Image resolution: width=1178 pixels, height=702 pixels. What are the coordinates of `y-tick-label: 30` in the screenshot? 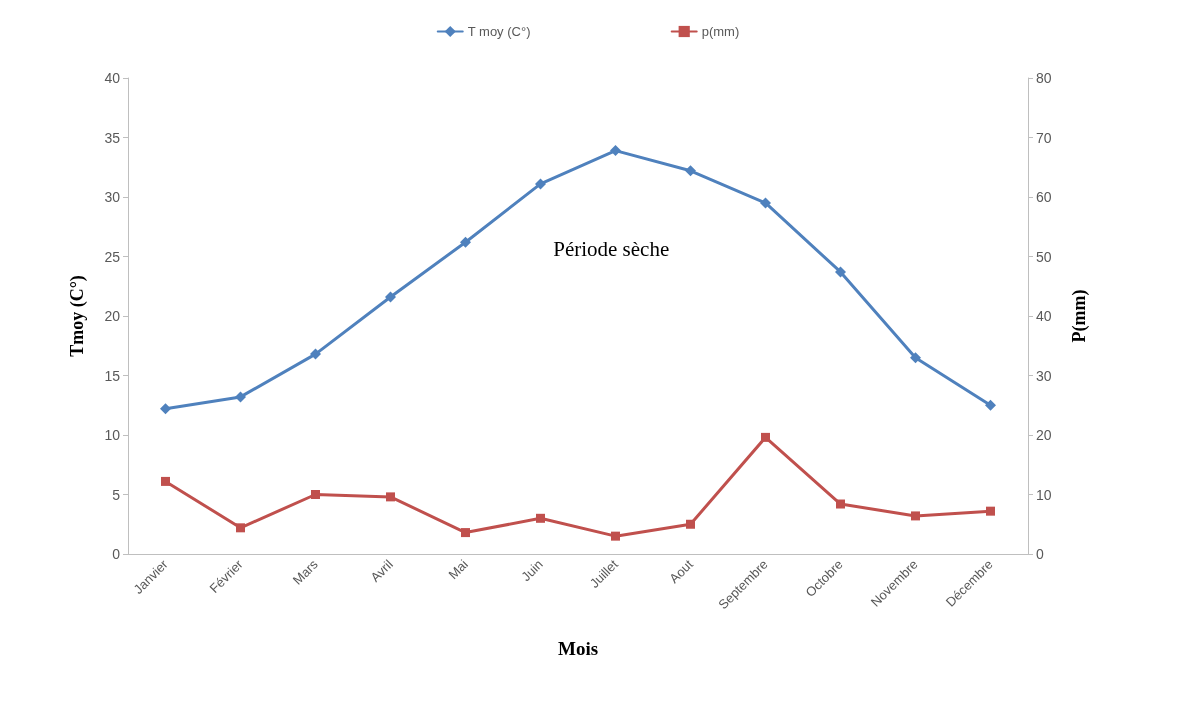 It's located at (112, 197).